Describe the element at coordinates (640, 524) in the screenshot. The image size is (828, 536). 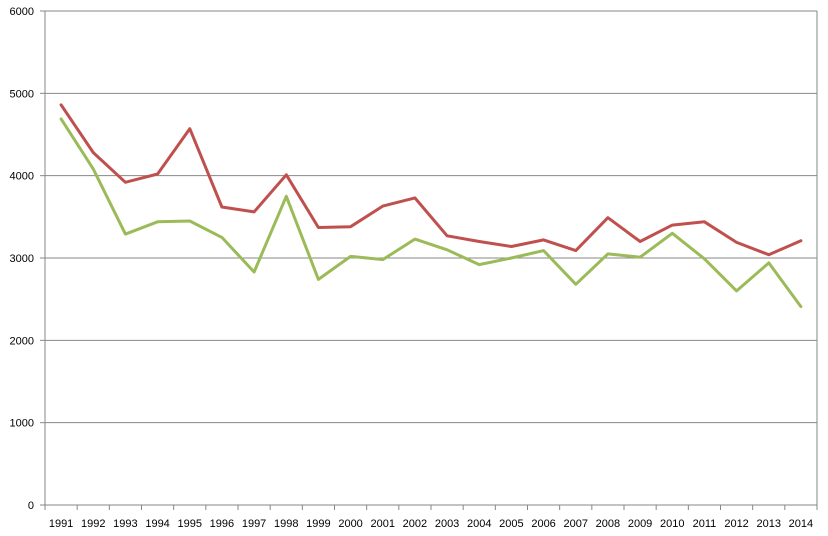
I see `x-tick-label: 2009` at that location.